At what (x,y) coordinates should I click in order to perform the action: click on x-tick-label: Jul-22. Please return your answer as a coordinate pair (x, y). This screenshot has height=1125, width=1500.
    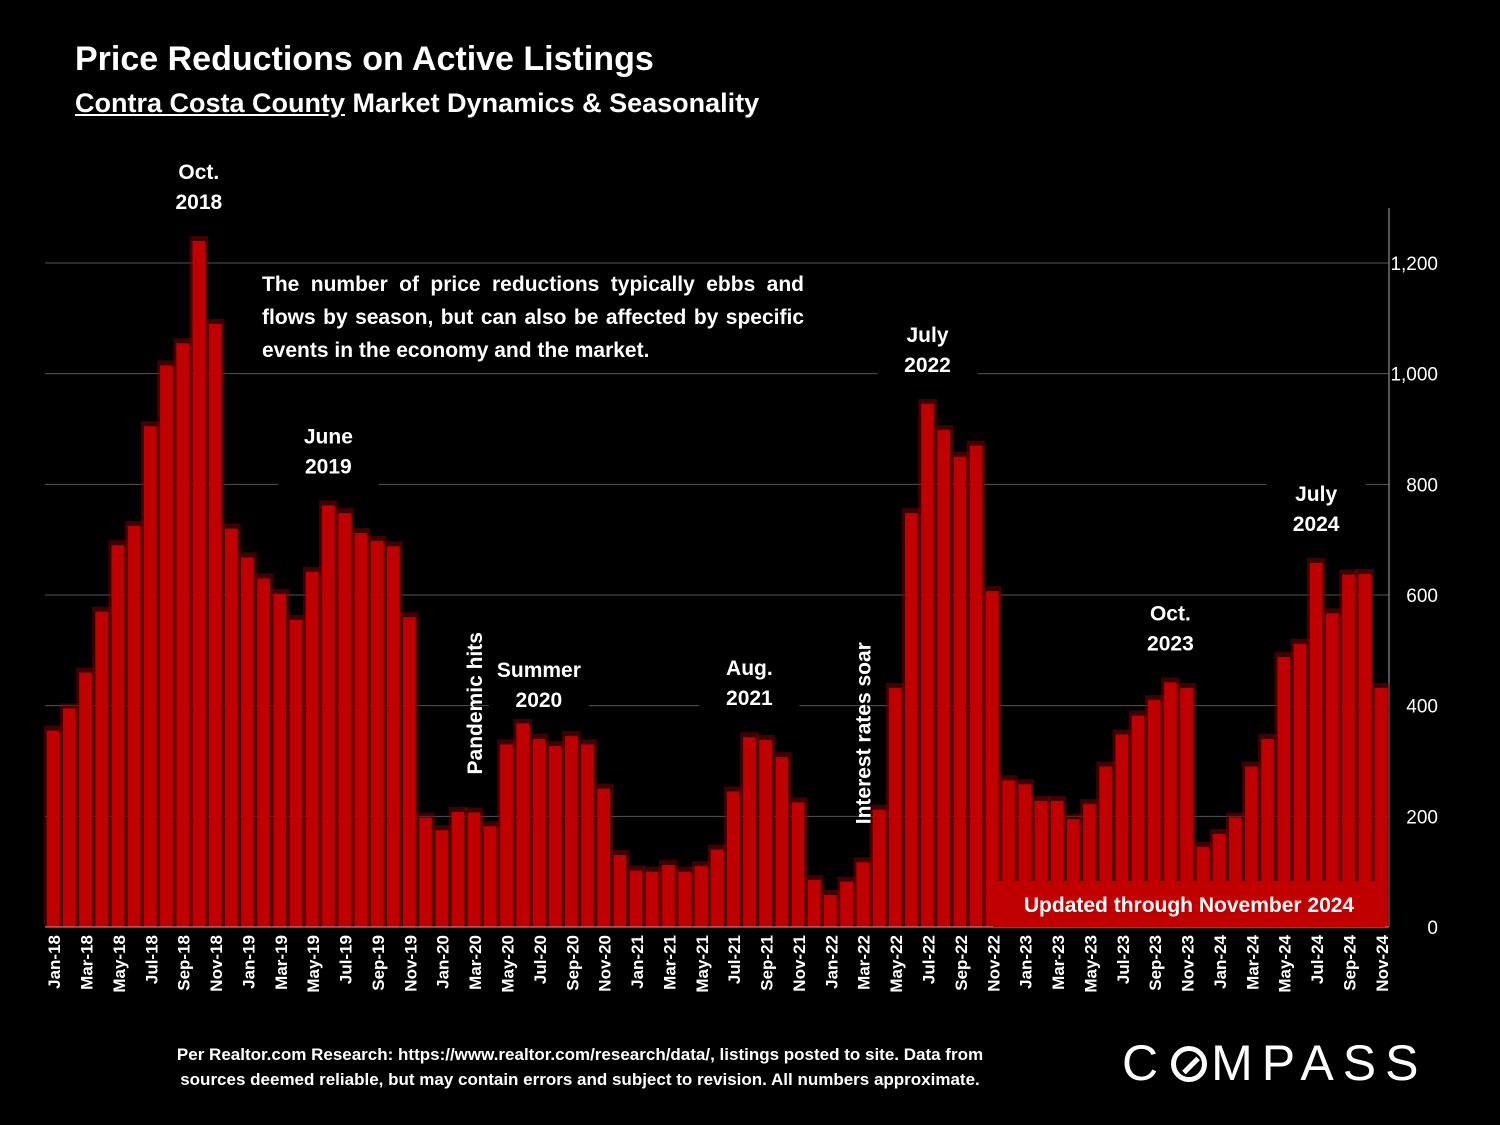
    Looking at the image, I should click on (929, 959).